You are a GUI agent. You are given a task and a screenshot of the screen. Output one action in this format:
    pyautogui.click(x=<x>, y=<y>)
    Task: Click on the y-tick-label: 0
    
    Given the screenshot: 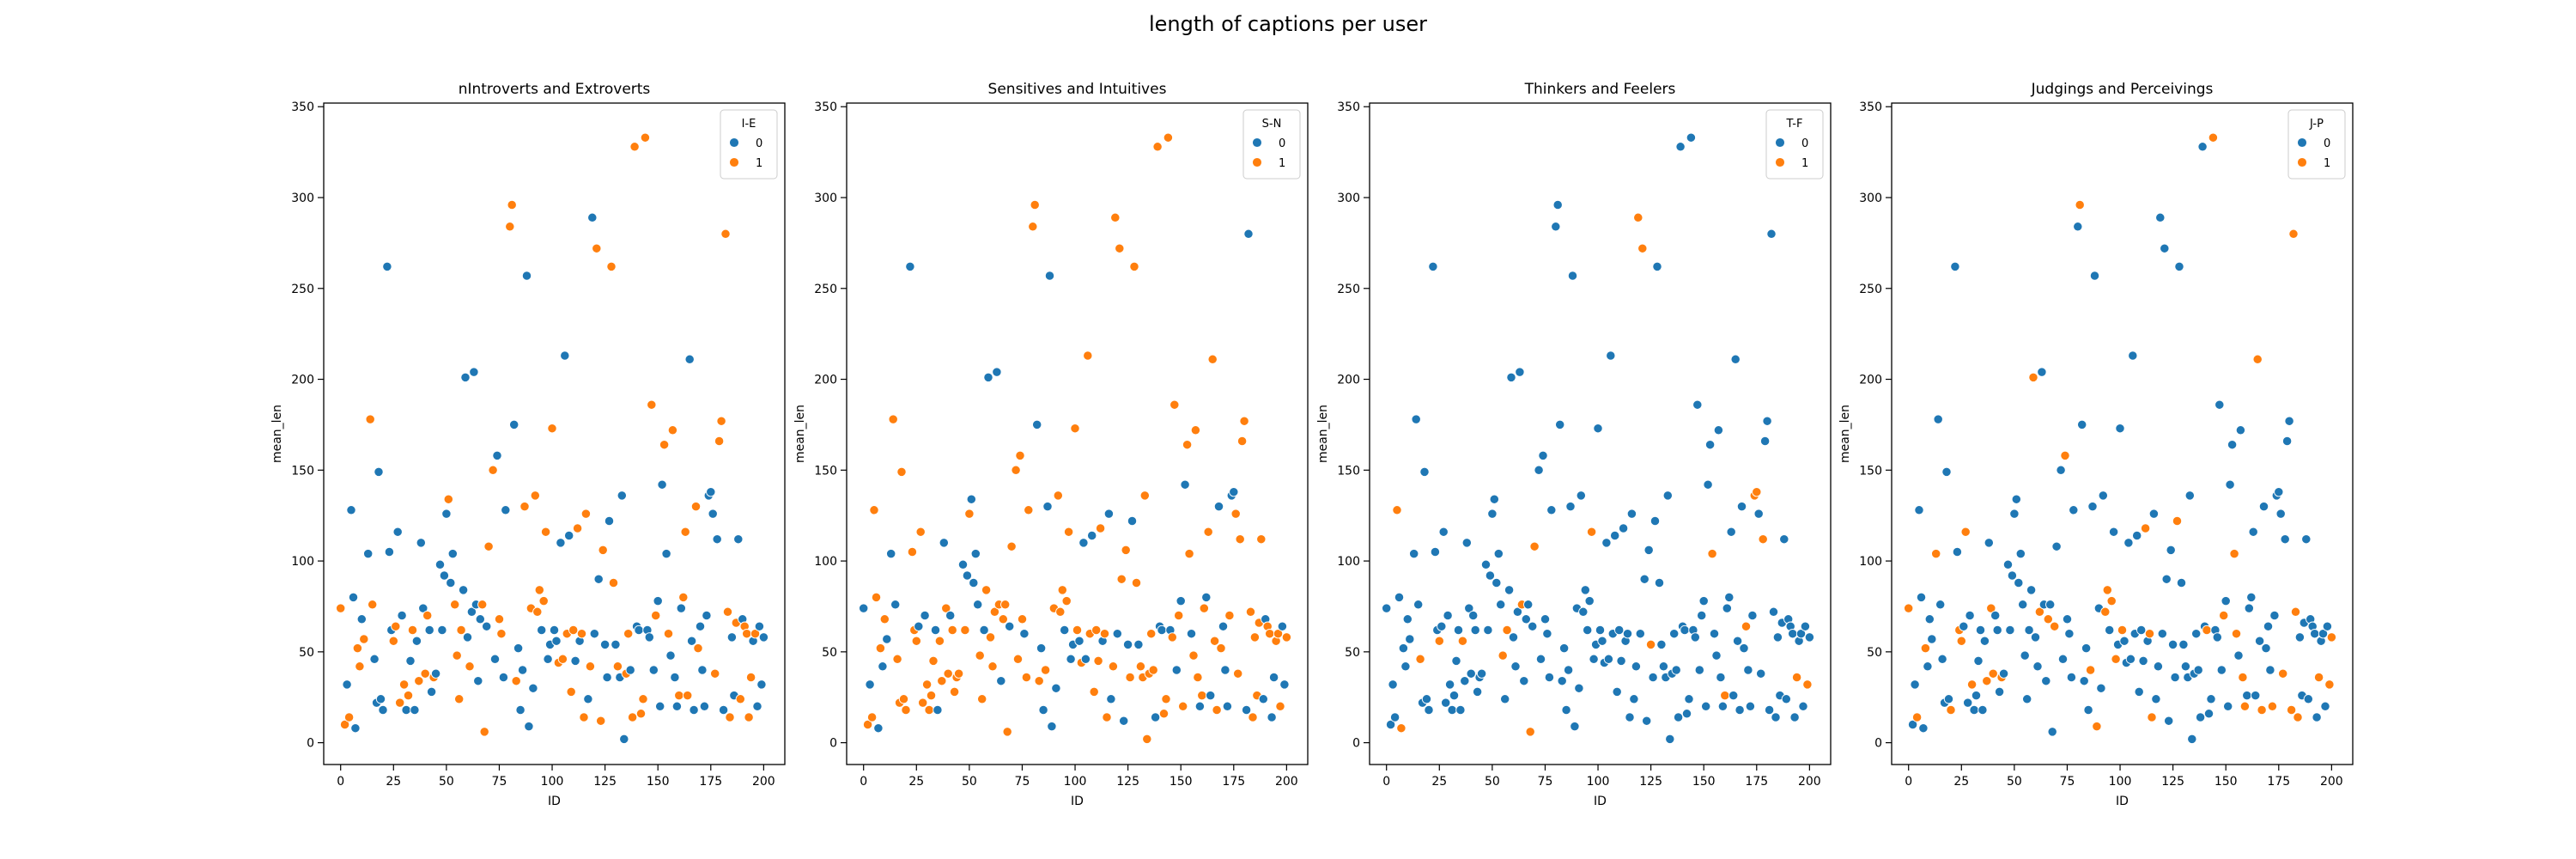 What is the action you would take?
    pyautogui.click(x=833, y=744)
    